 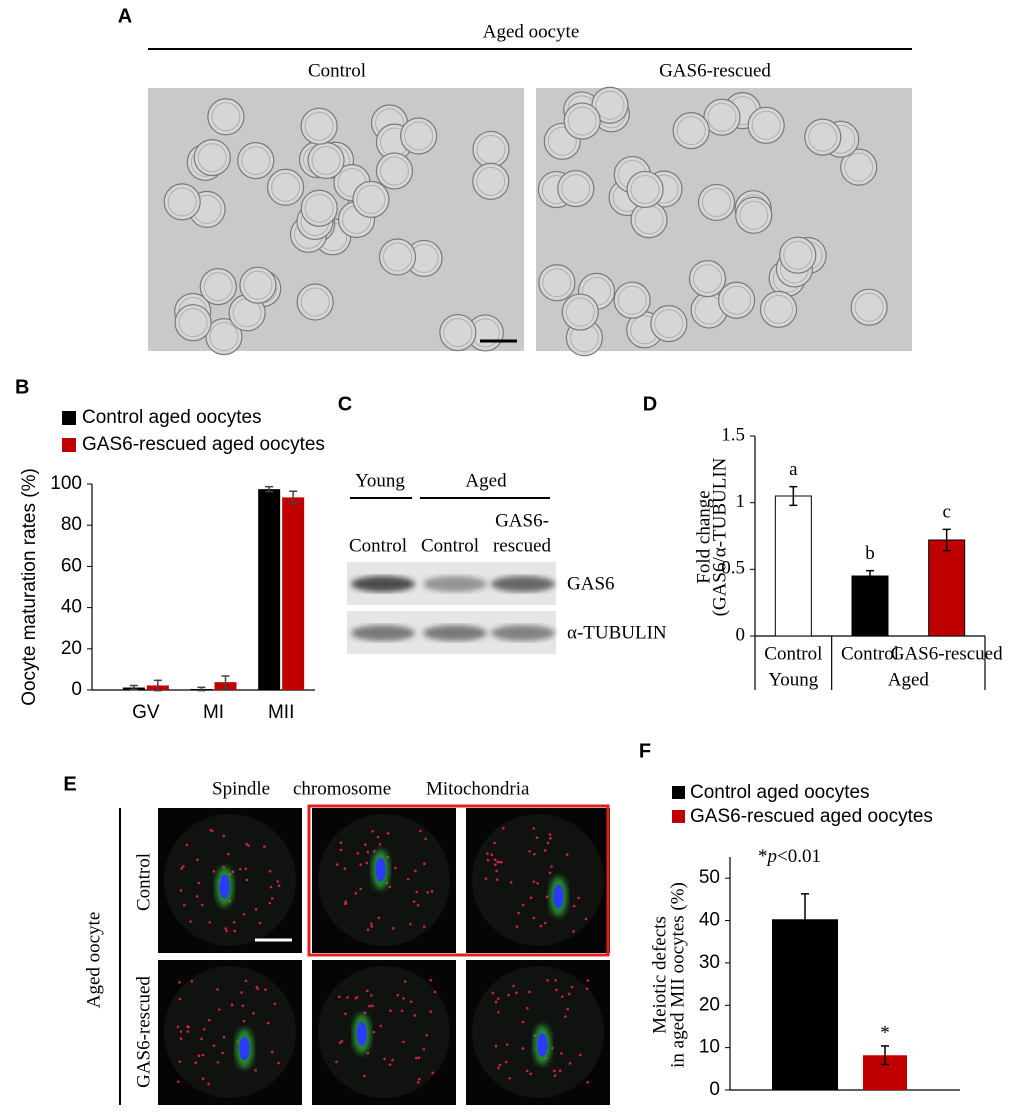 What do you see at coordinates (342, 788) in the screenshot?
I see `stain-label: chromosome` at bounding box center [342, 788].